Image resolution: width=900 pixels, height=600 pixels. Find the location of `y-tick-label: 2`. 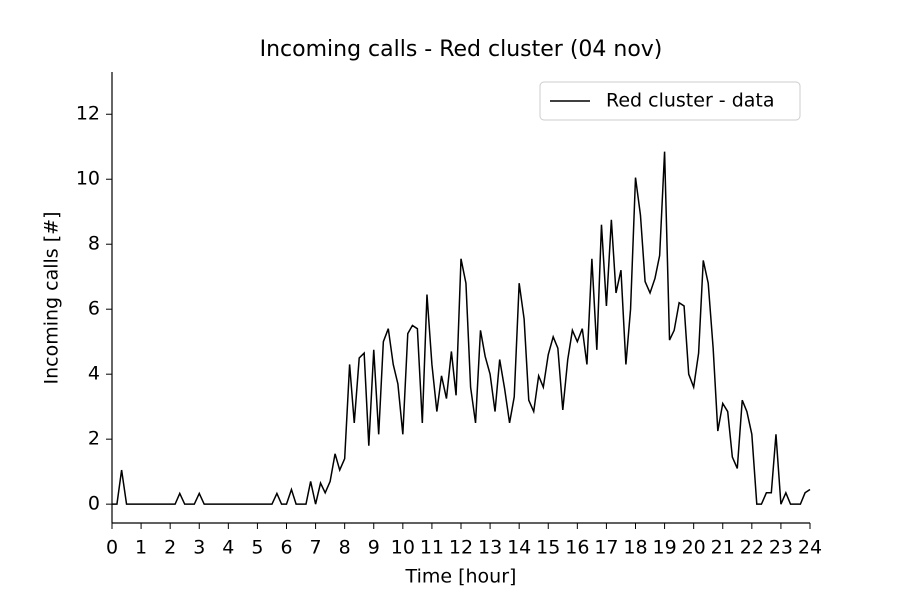

y-tick-label: 2 is located at coordinates (94, 439).